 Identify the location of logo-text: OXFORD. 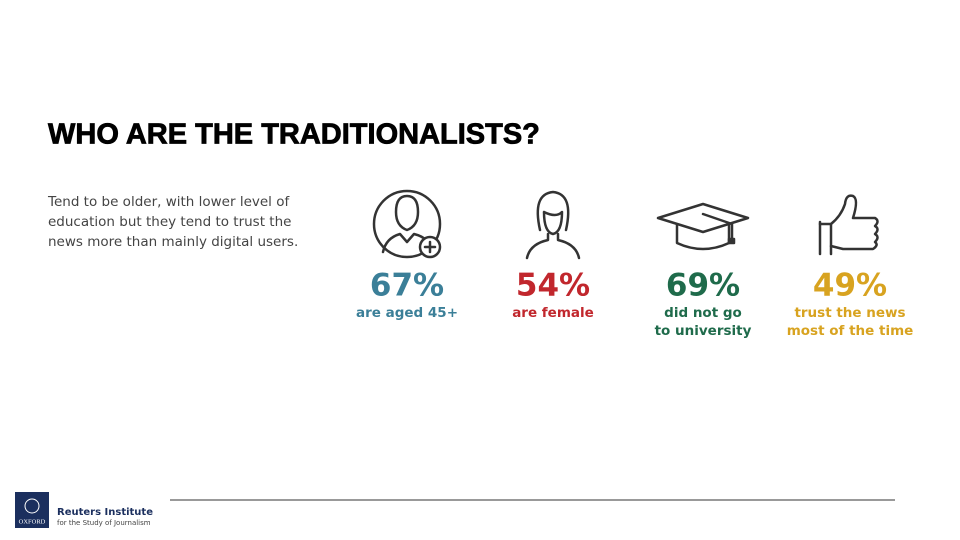
(32, 521).